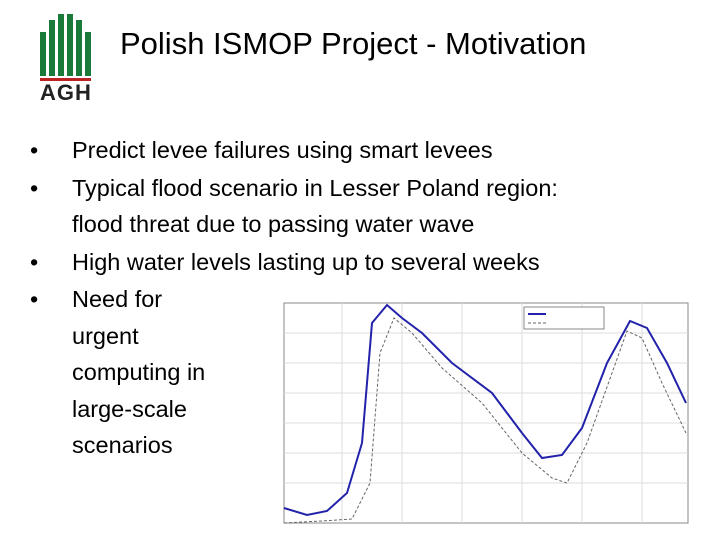 The width and height of the screenshot is (720, 540). I want to click on bullet-text: computing in, so click(139, 372).